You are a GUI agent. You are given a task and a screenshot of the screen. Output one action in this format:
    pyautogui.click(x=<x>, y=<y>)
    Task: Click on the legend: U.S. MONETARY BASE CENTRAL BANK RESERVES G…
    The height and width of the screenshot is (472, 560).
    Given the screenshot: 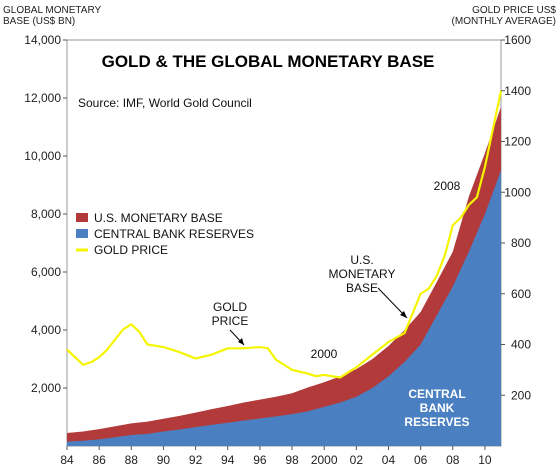 What is the action you would take?
    pyautogui.click(x=165, y=234)
    